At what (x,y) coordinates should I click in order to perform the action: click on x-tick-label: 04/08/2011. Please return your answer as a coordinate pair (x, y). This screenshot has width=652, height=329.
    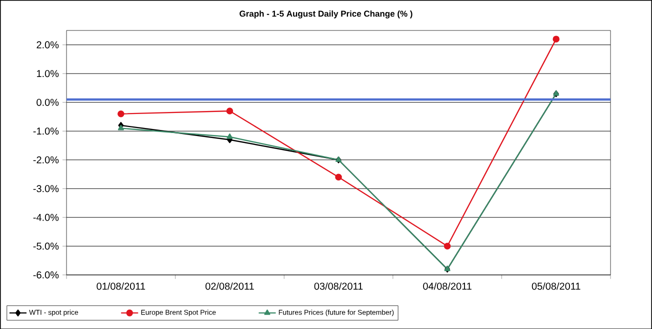
    Looking at the image, I should click on (447, 286).